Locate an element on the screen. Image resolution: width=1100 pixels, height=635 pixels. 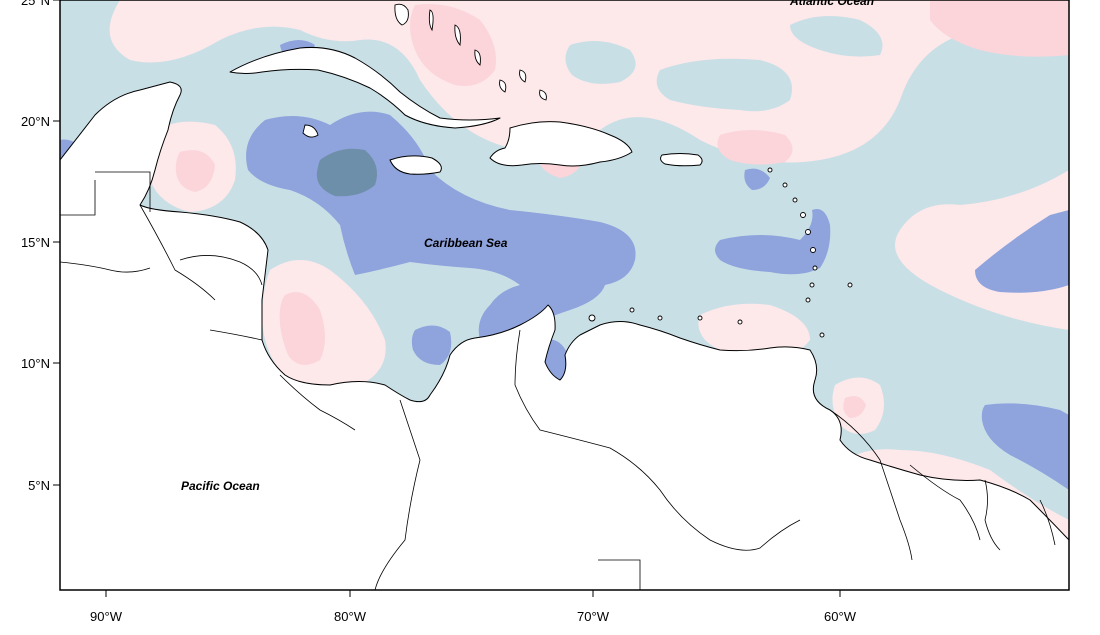
blue-region-guiana-offshore is located at coordinates (1025, 446).